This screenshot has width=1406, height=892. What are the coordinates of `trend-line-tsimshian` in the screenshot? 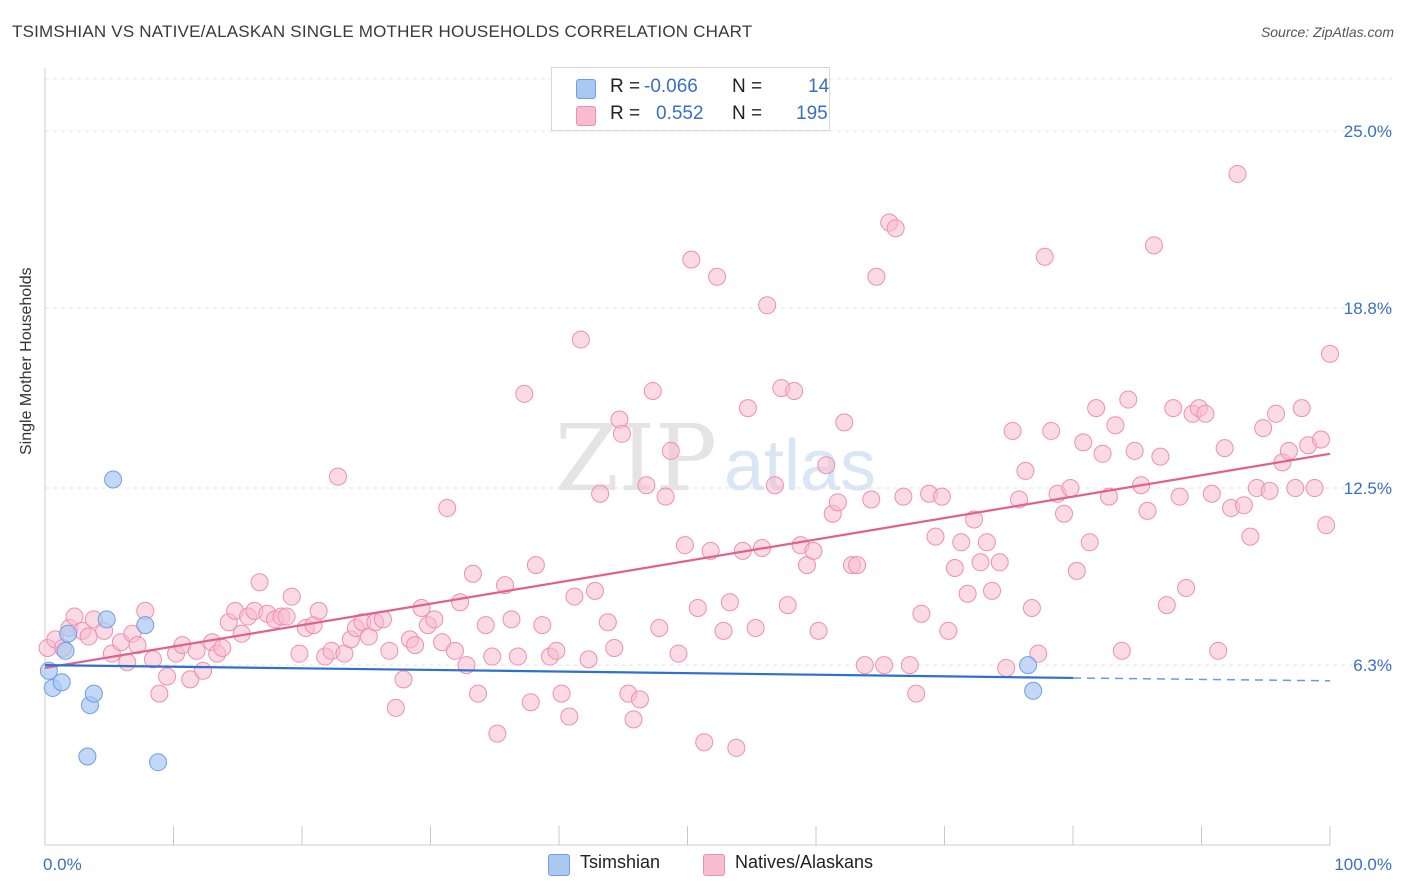 It's located at (559, 672).